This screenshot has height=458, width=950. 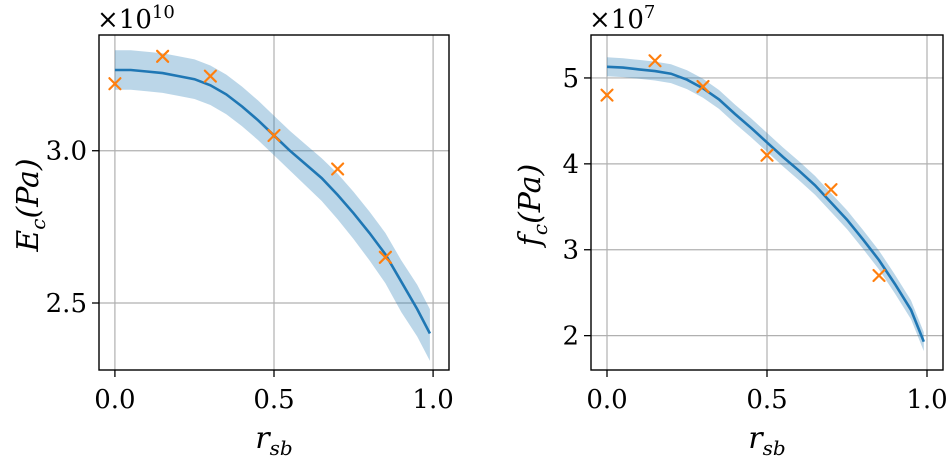 I want to click on right-multiplier-base: ×10, so click(x=616, y=20).